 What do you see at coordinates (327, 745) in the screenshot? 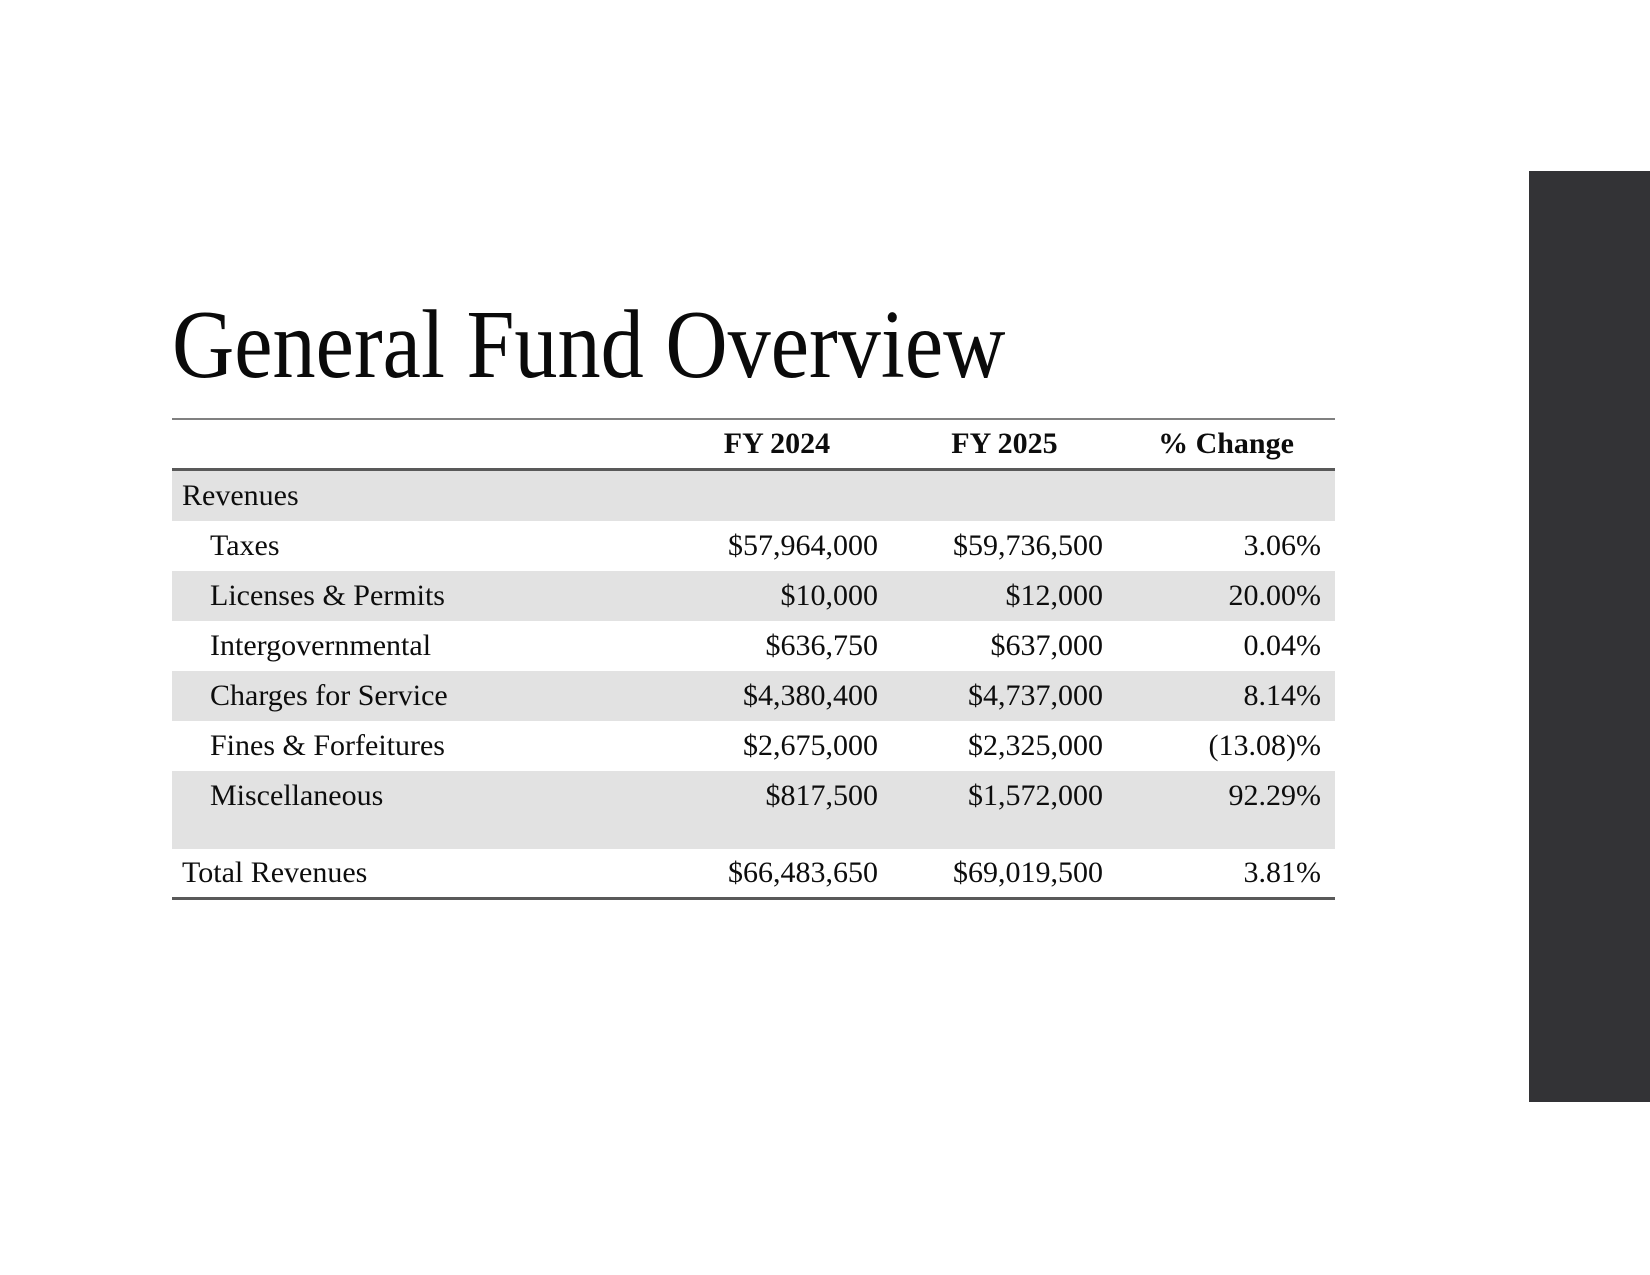
I see `row-label: Fines & Forfeitures` at bounding box center [327, 745].